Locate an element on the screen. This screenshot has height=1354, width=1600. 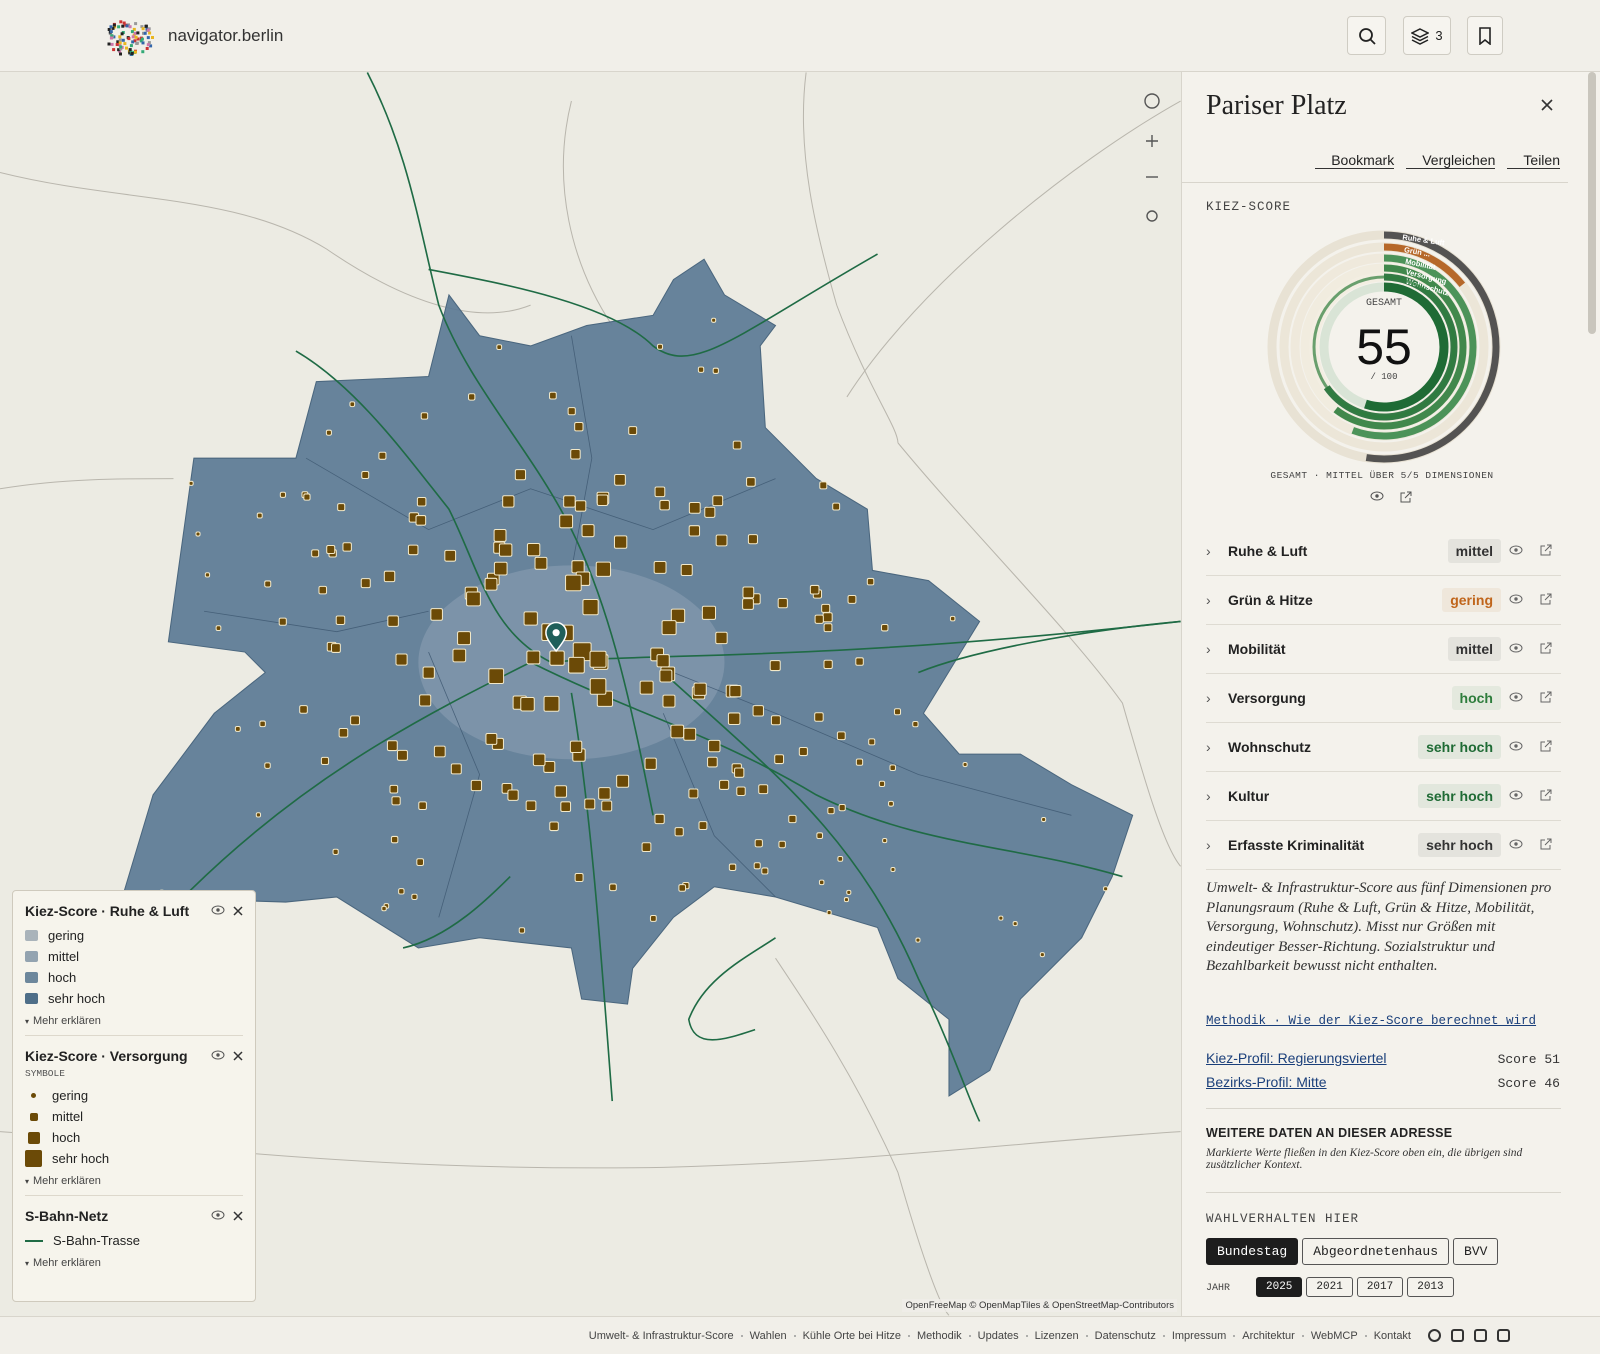
footer-link: Kontakt is located at coordinates (1392, 1335).